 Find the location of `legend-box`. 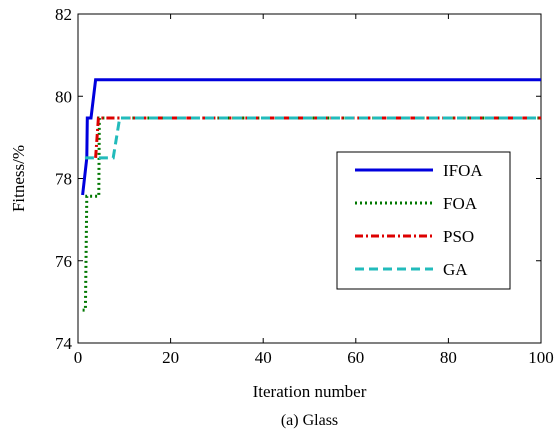

legend-box is located at coordinates (423, 220).